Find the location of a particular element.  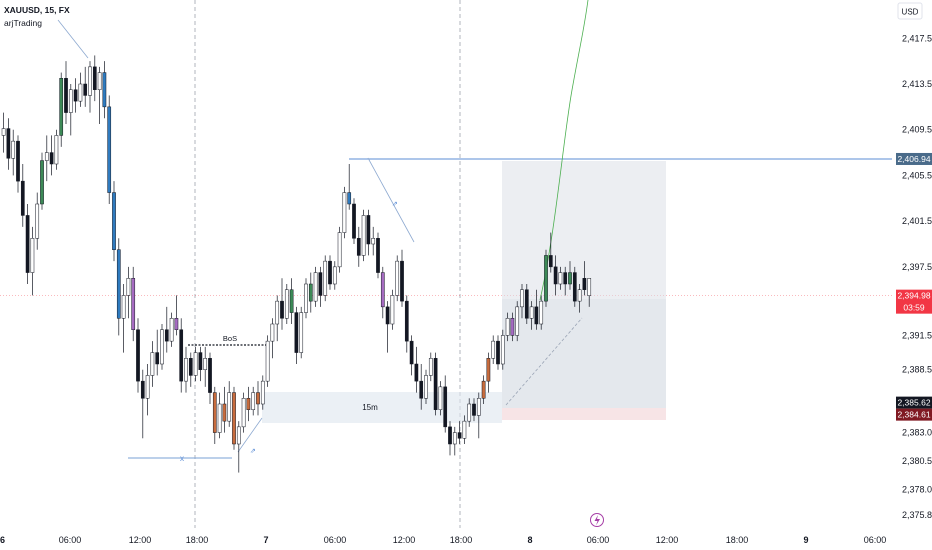

current-price-badge: 2,394.98 03:59 is located at coordinates (914, 301).